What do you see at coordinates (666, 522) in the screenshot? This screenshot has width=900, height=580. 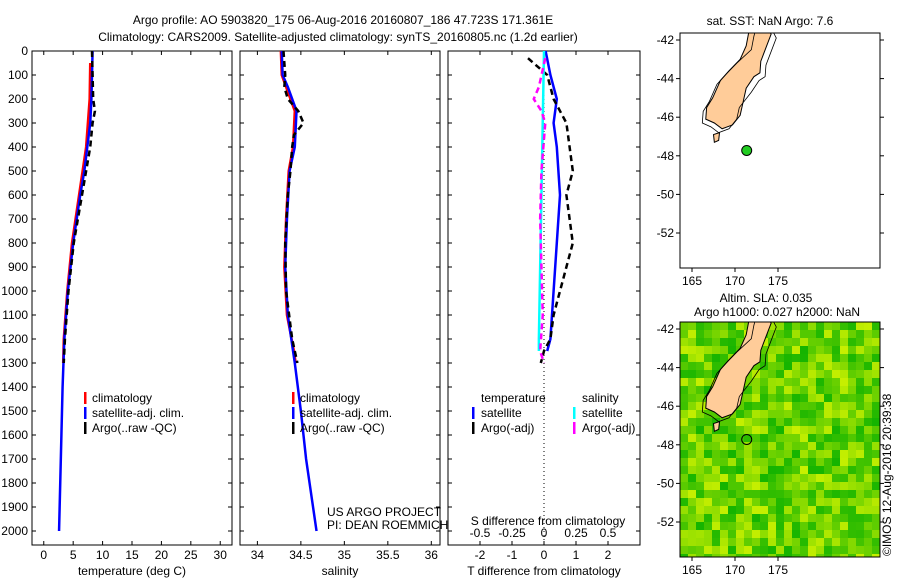 I see `lat-tick-label: -52` at bounding box center [666, 522].